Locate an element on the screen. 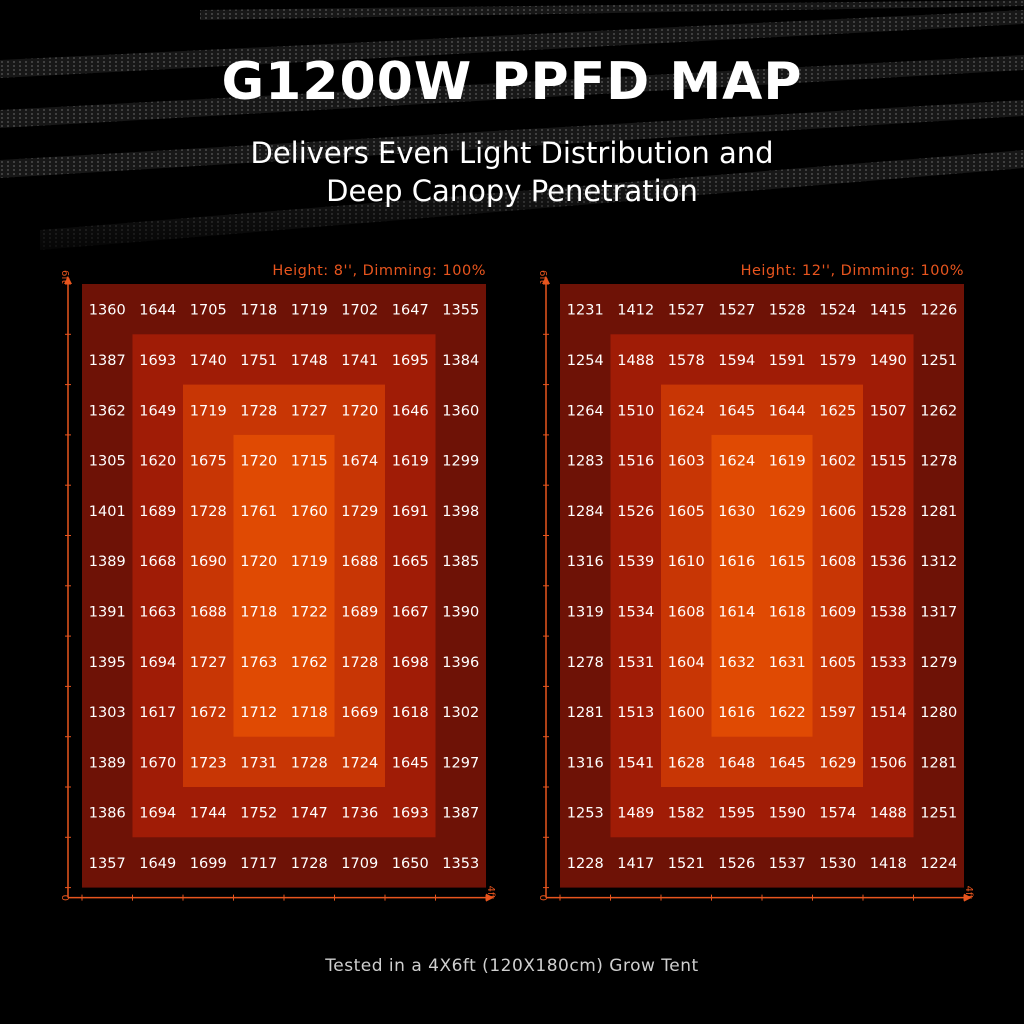 The height and width of the screenshot is (1024, 1024). ppfd-value: 1668 is located at coordinates (157, 562).